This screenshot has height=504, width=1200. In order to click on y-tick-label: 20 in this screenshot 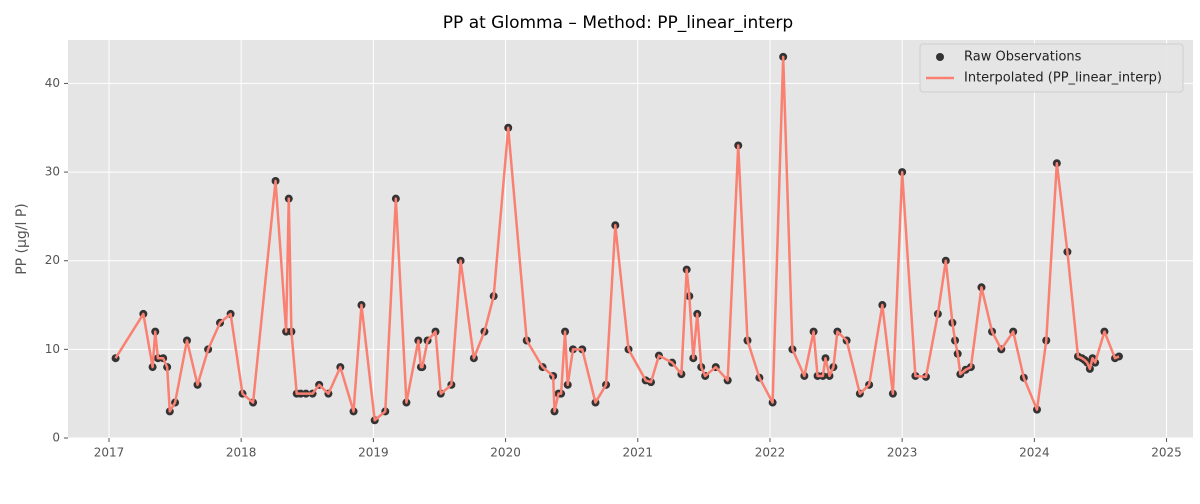, I will do `click(52, 260)`.